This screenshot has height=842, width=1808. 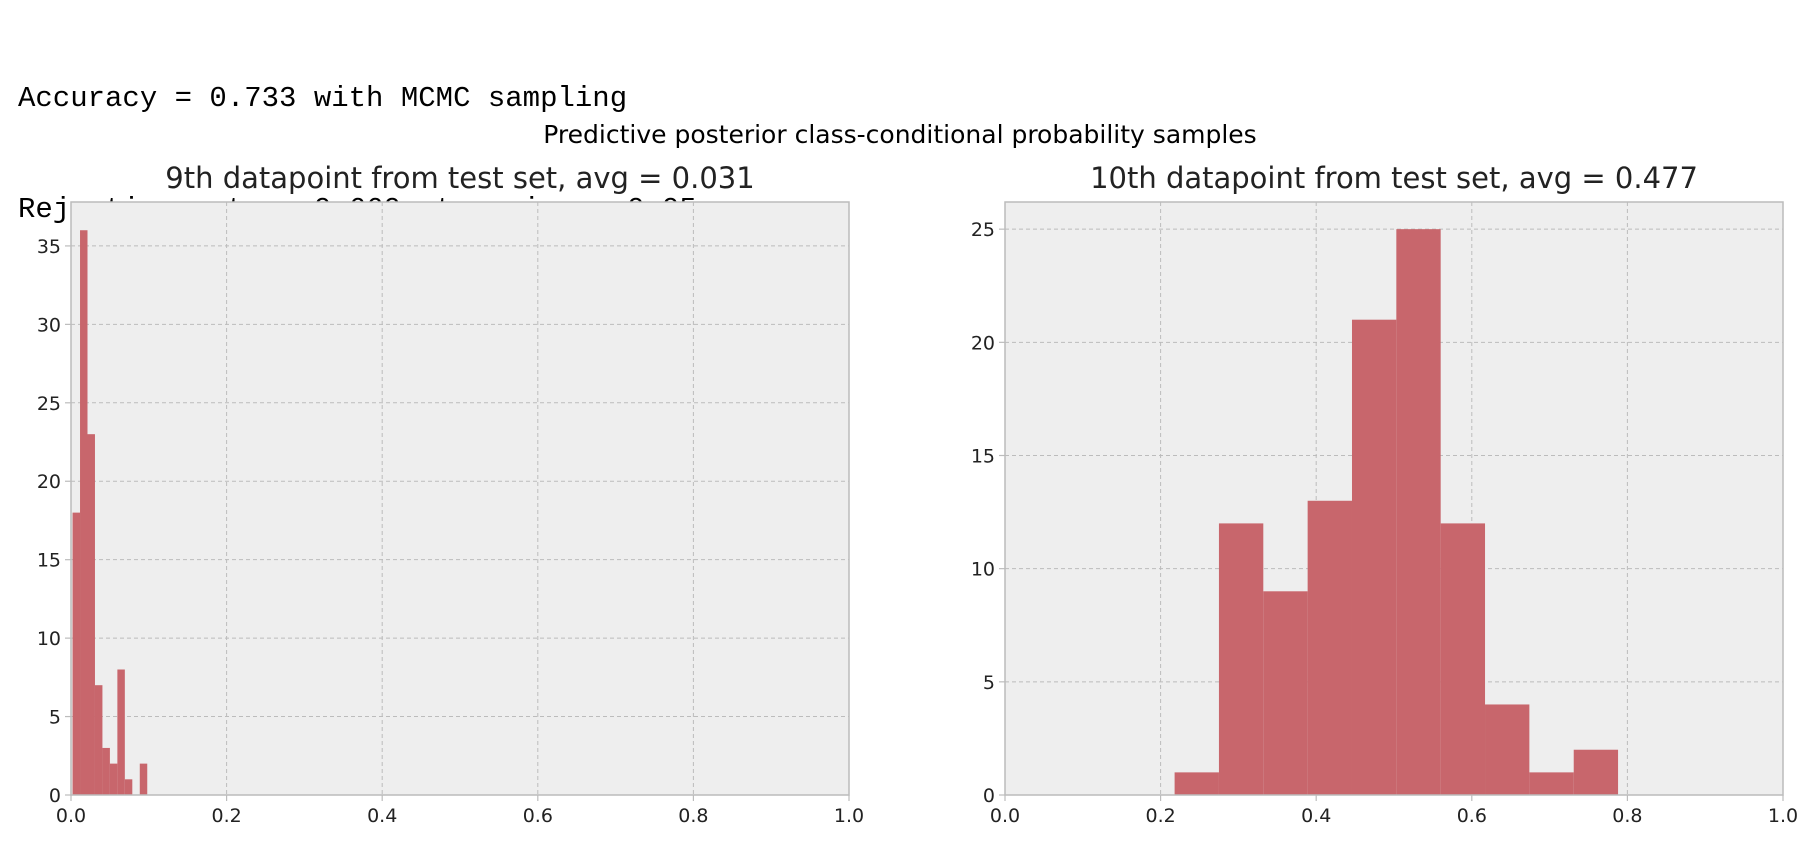 What do you see at coordinates (49, 325) in the screenshot?
I see `y-tick-label: 30` at bounding box center [49, 325].